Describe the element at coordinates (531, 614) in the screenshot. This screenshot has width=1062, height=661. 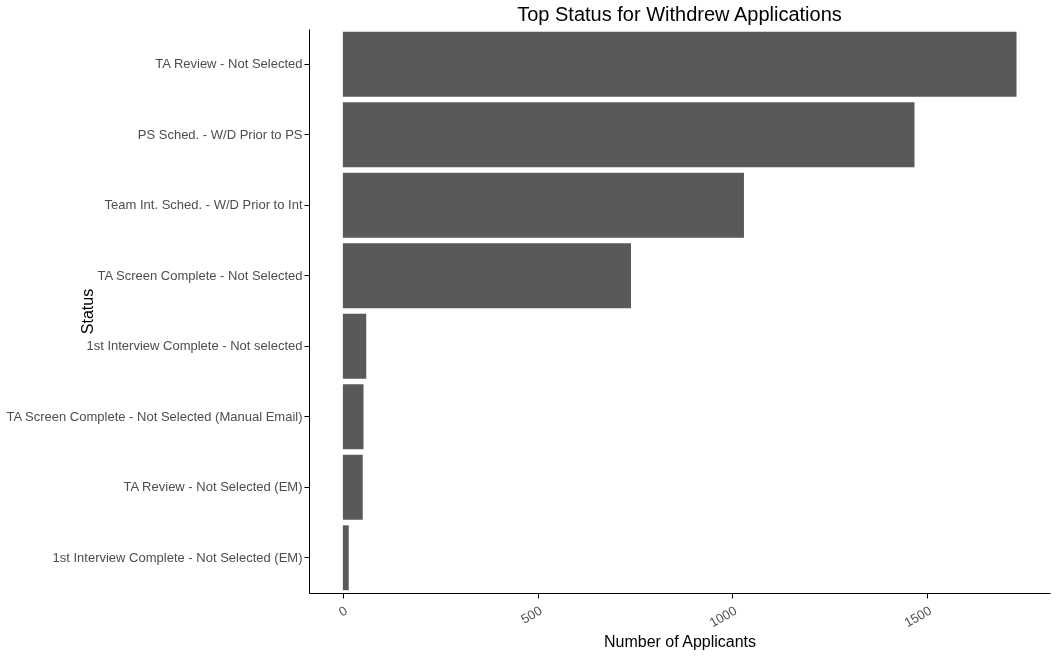
I see `x-tick-label: 500` at that location.